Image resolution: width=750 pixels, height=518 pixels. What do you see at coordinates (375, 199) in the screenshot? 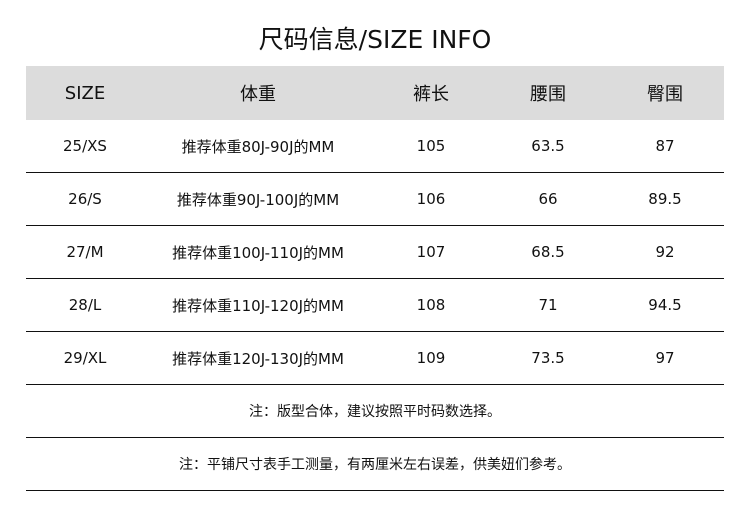
I see `table-row: 26/S 推荐体重90J-100J的MM 106 66 89.5` at bounding box center [375, 199].